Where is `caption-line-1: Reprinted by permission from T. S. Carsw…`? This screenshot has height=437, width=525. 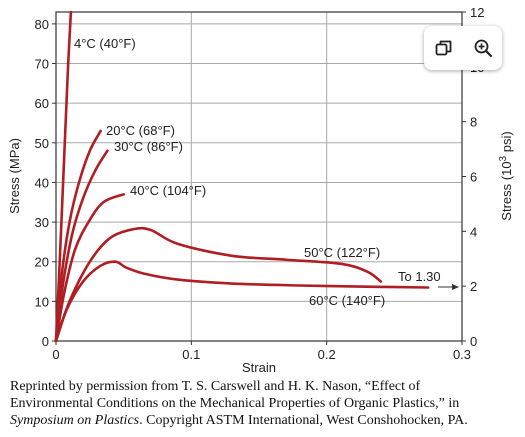
caption-line-1: Reprinted by permission from T. S. Carsw… is located at coordinates (215, 386).